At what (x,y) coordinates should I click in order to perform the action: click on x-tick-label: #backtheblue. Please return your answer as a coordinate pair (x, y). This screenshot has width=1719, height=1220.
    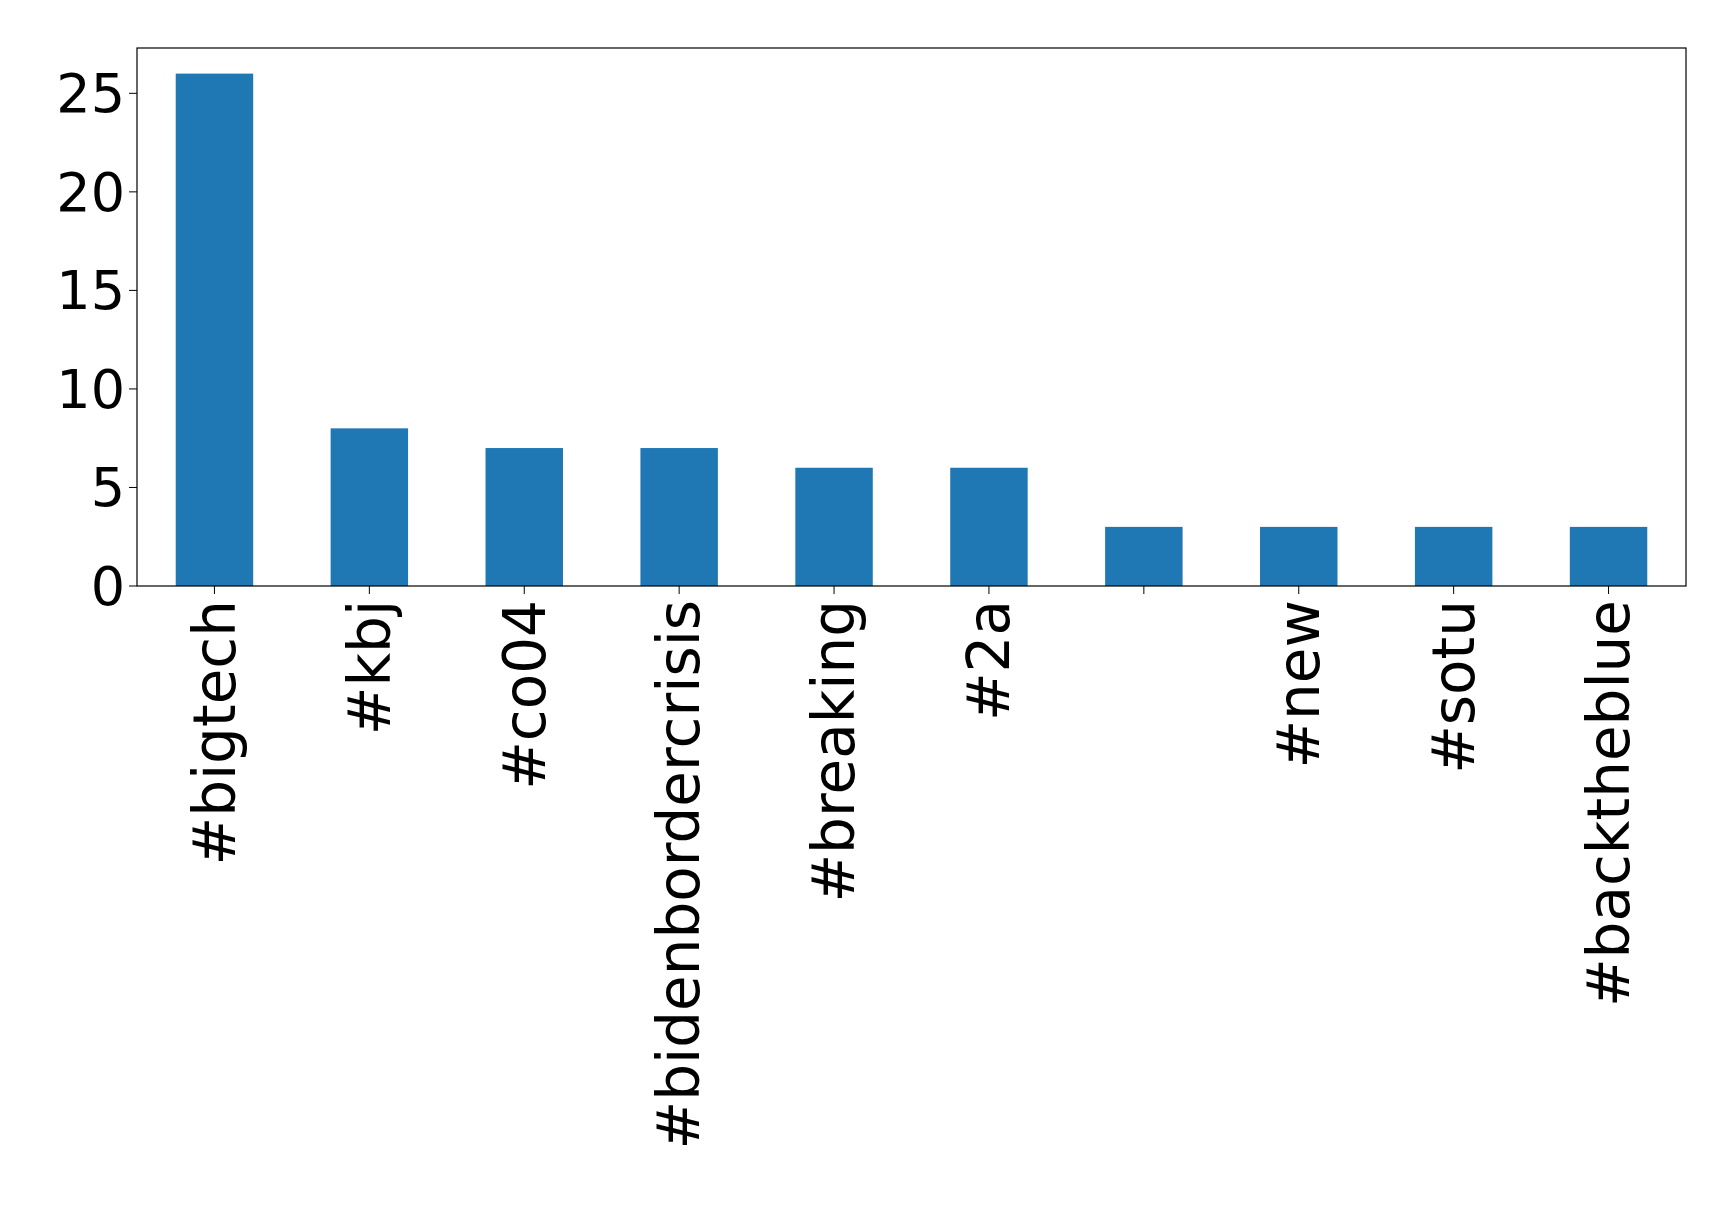
    Looking at the image, I should click on (1608, 803).